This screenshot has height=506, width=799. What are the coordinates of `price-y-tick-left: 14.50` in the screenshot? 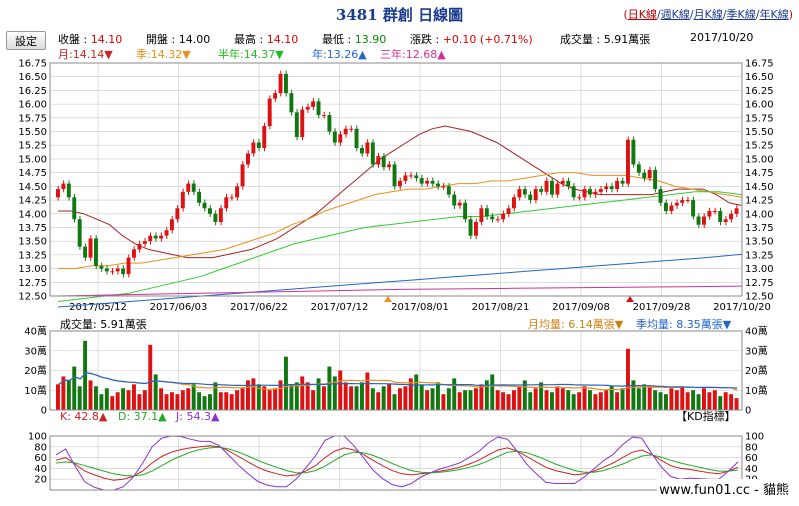 It's located at (32, 187).